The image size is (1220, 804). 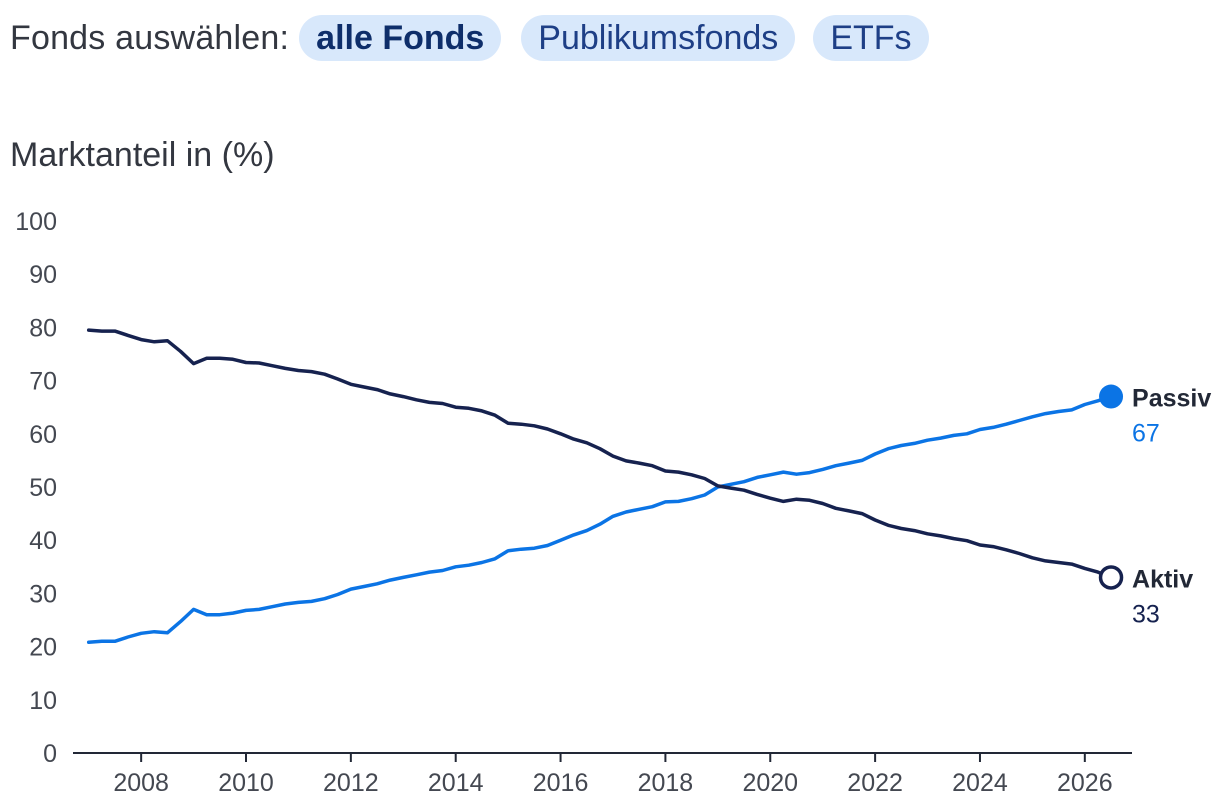 What do you see at coordinates (1085, 783) in the screenshot?
I see `x-tick-label: 2026` at bounding box center [1085, 783].